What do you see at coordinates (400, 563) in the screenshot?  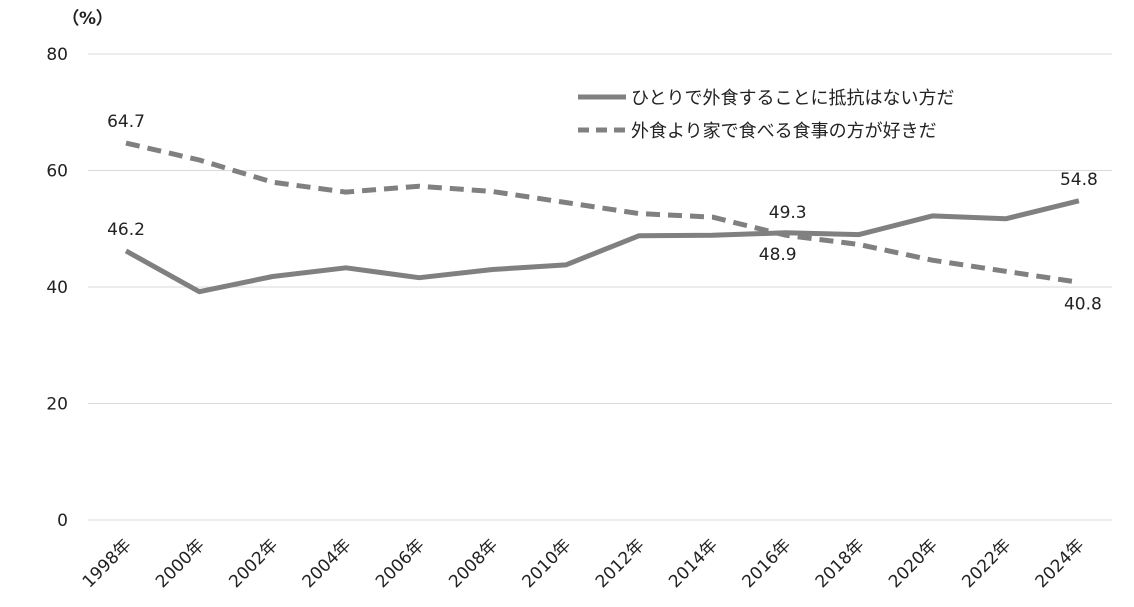 I see `x-tick-label: 2006年` at bounding box center [400, 563].